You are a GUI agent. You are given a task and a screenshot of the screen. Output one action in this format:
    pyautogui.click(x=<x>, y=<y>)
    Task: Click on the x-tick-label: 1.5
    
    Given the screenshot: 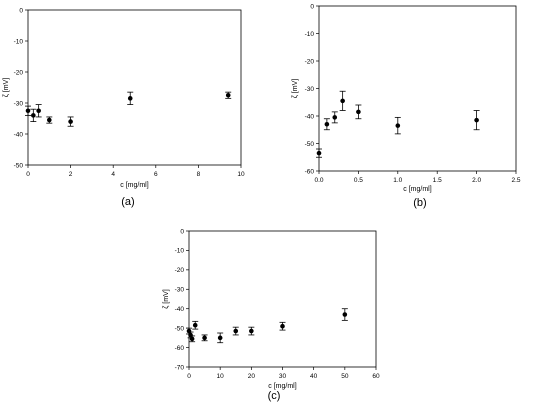 What is the action you would take?
    pyautogui.click(x=437, y=180)
    